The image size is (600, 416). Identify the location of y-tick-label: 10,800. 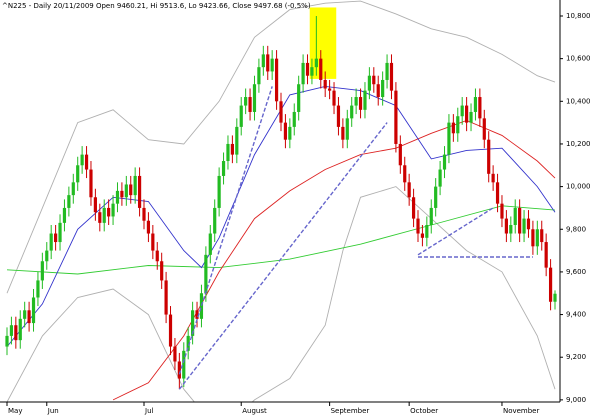
(578, 16).